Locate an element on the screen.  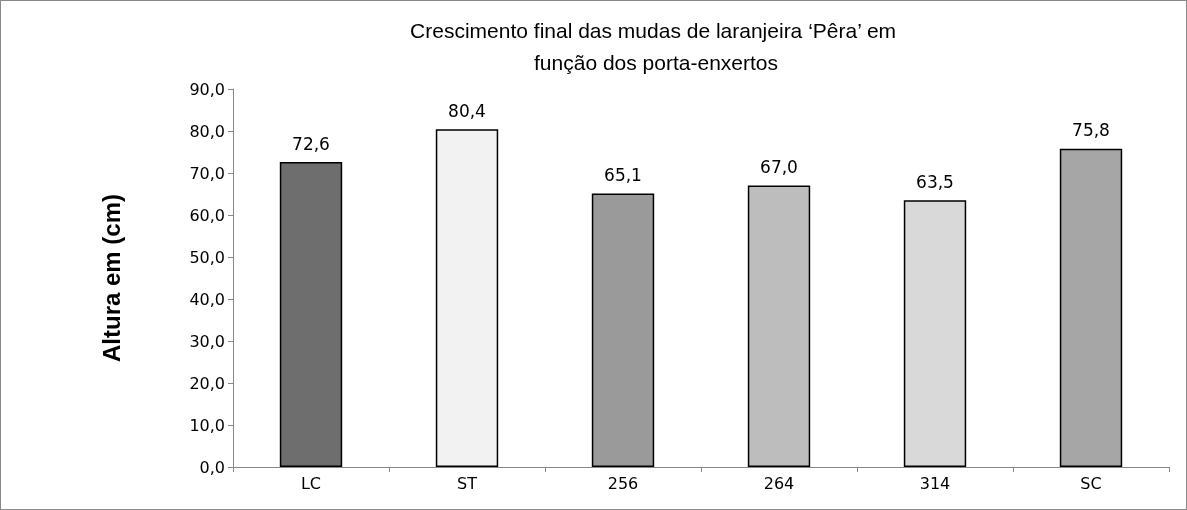
y-tick-label: 10,0 is located at coordinates (207, 425).